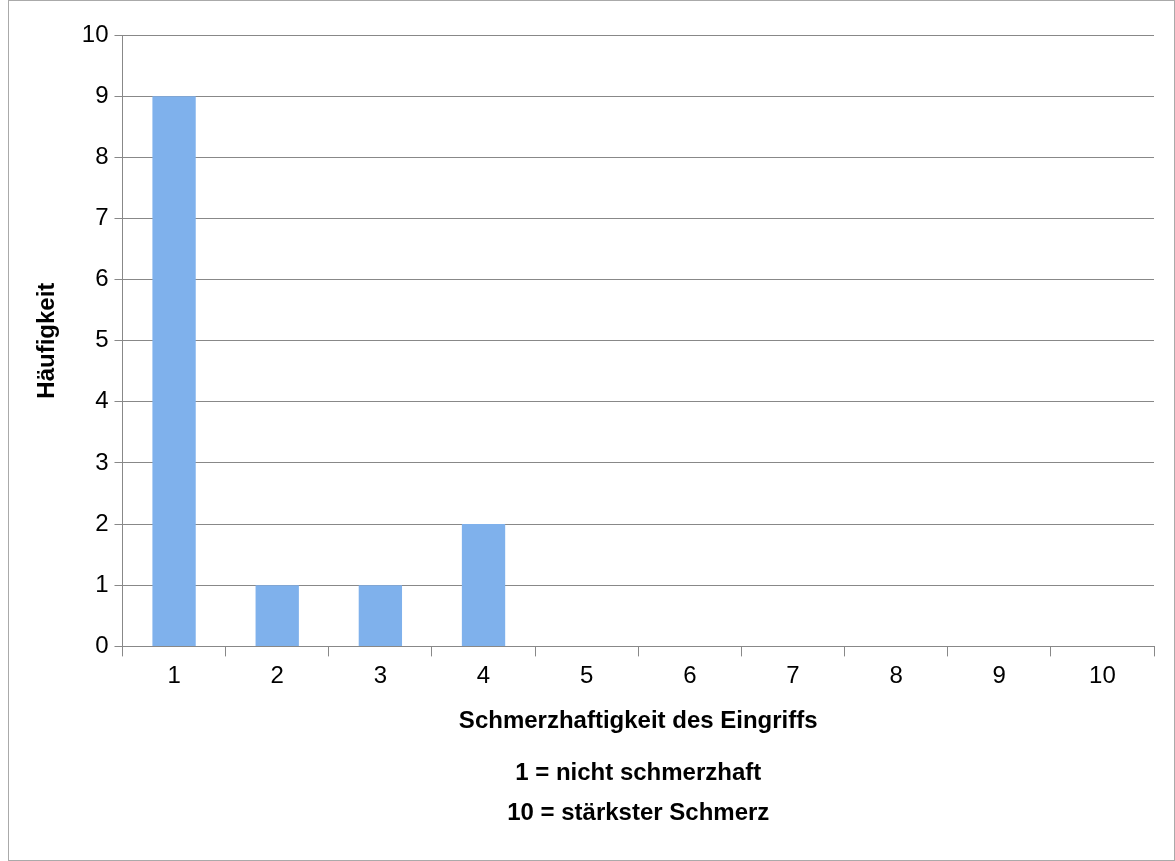  I want to click on x-tick-label: 5, so click(586, 675).